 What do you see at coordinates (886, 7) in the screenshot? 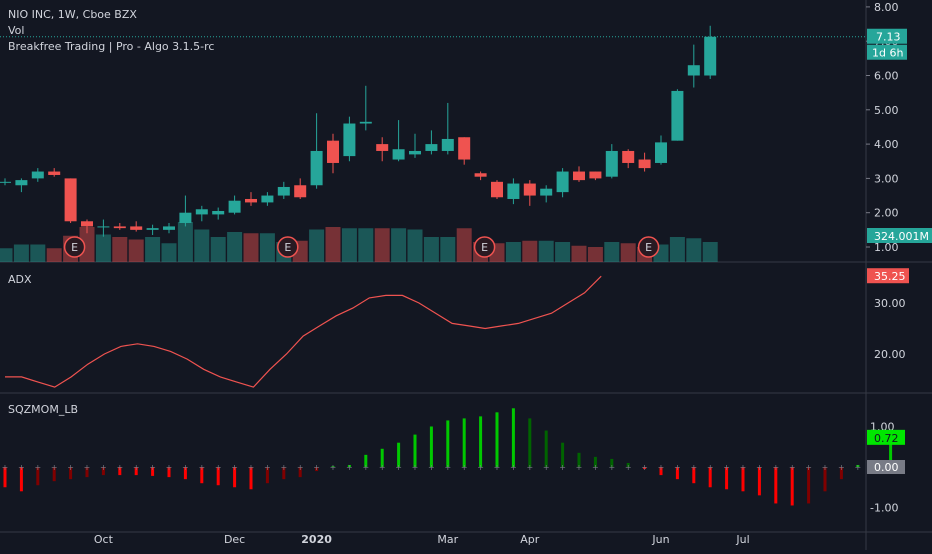
I see `price-tick-label: 8.00` at bounding box center [886, 7].